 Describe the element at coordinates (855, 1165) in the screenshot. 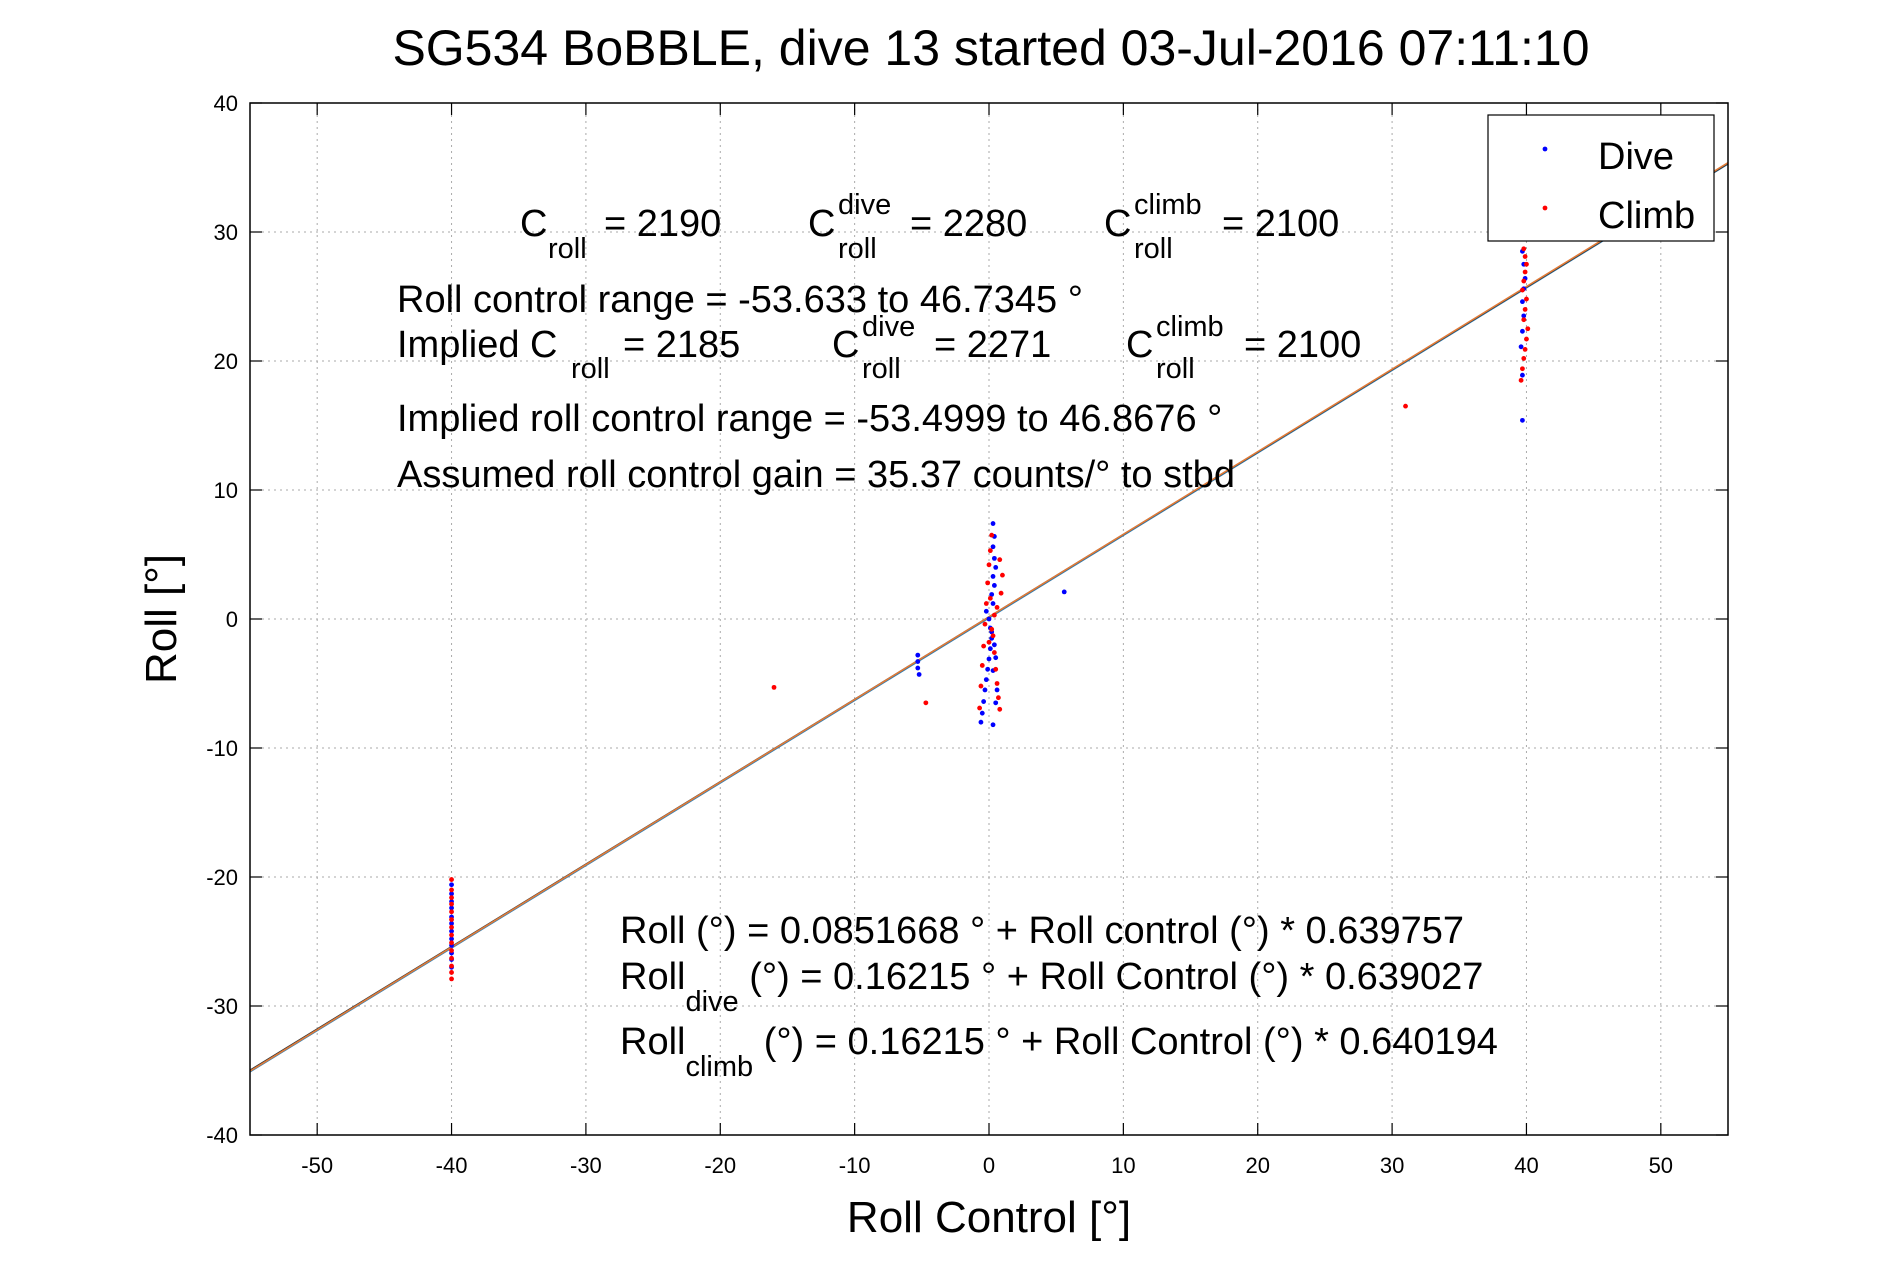

I see `x-tick-label: -10` at that location.